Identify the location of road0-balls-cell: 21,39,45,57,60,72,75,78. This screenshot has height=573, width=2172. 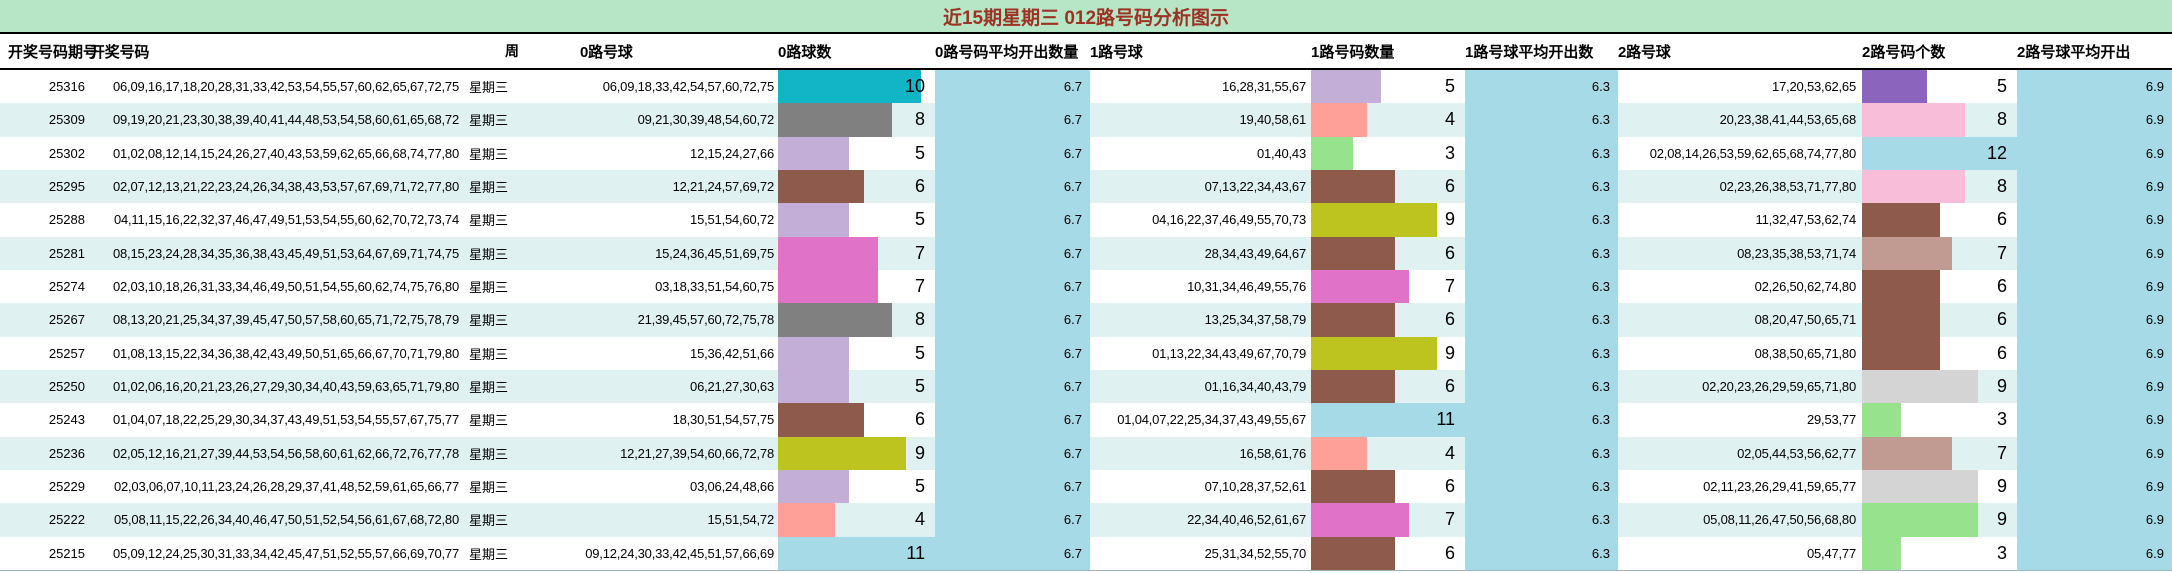
(706, 320).